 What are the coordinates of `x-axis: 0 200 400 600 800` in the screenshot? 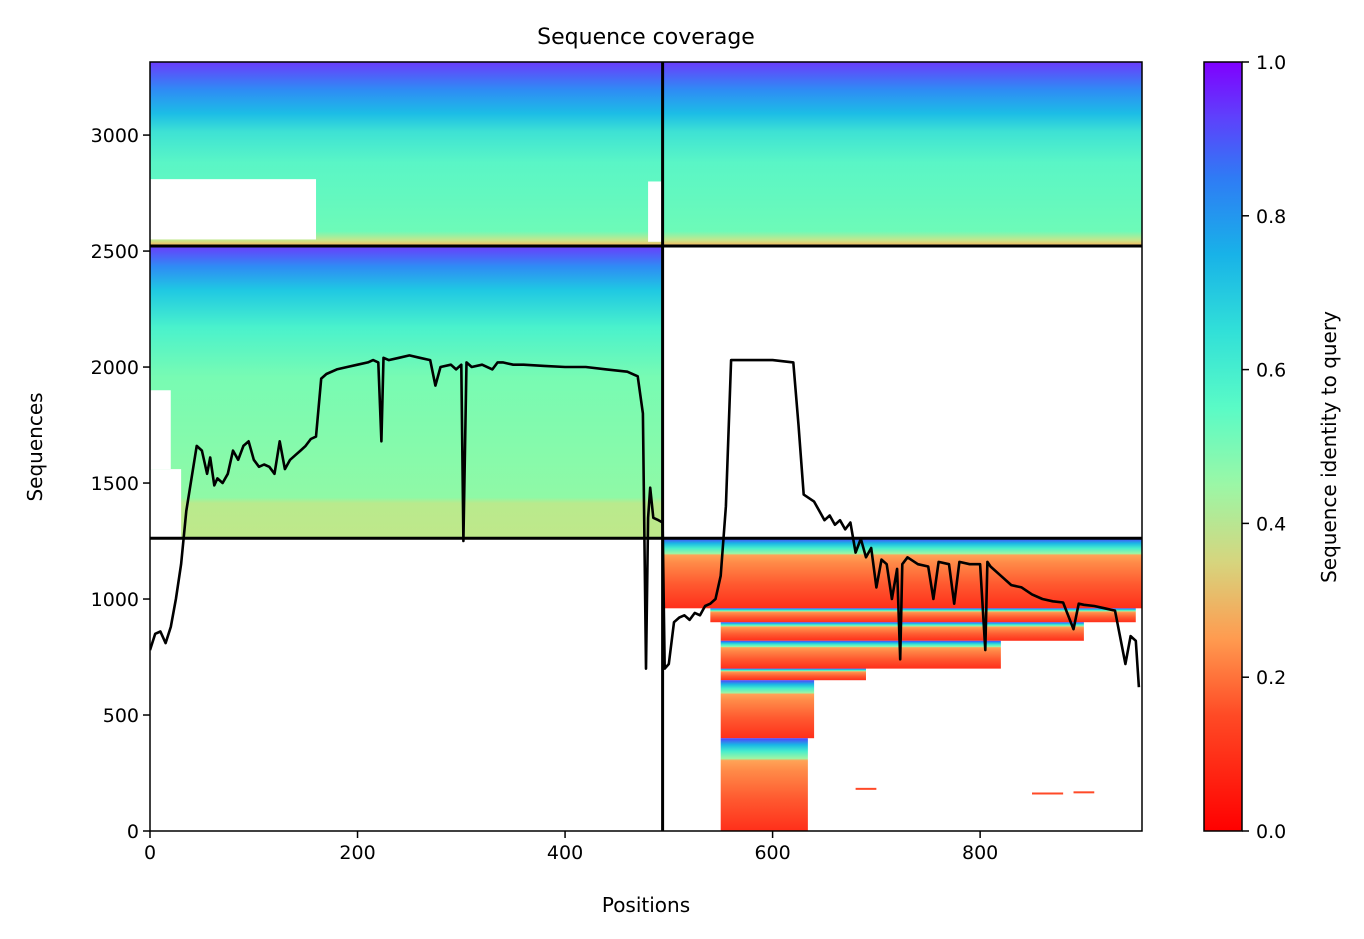 It's located at (571, 847).